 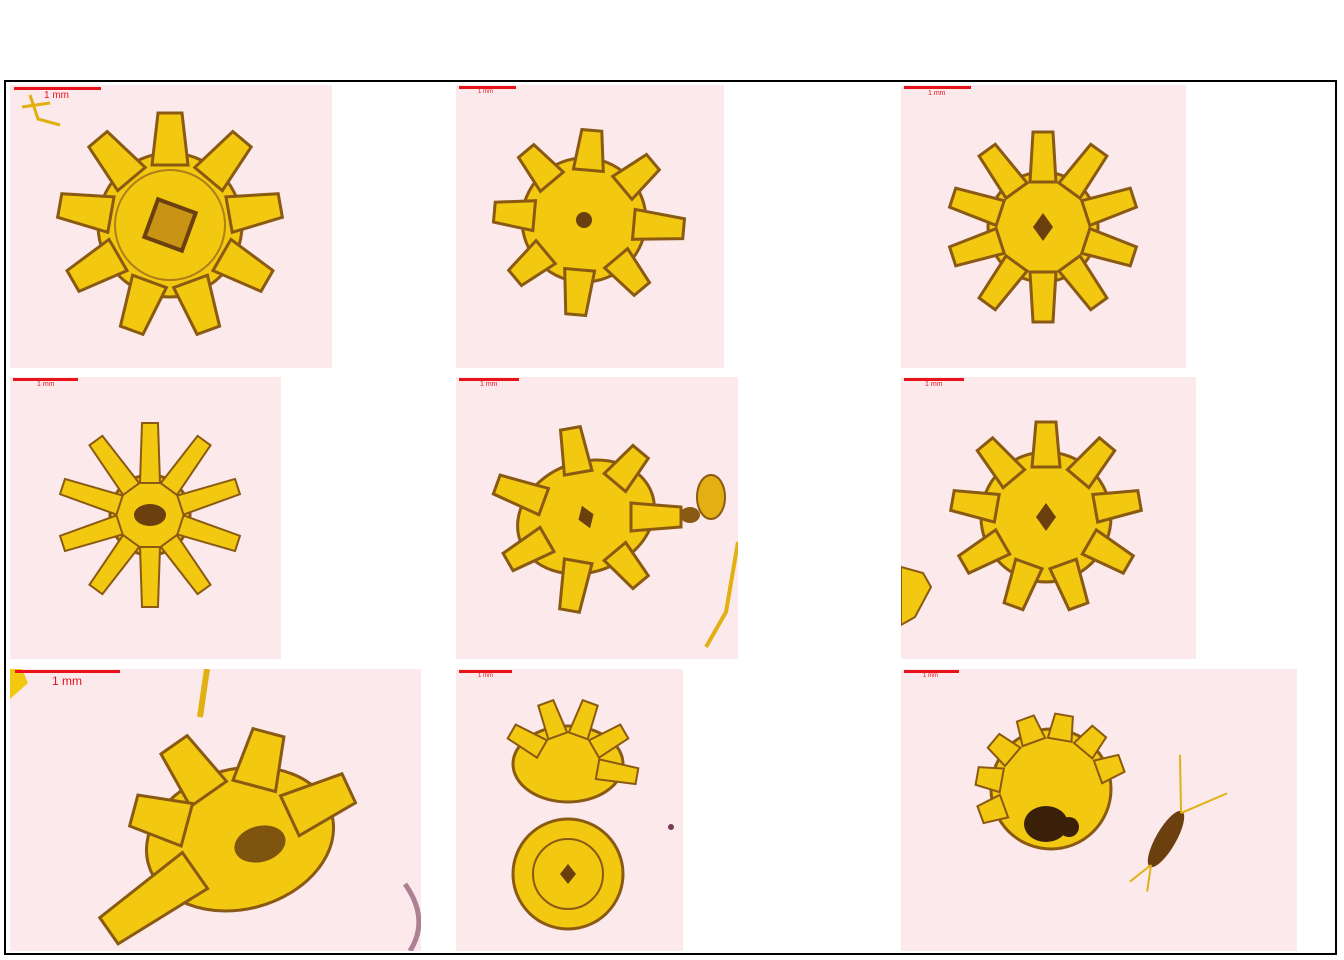 I want to click on specimen-panel-8: 1 mm, so click(x=569, y=810).